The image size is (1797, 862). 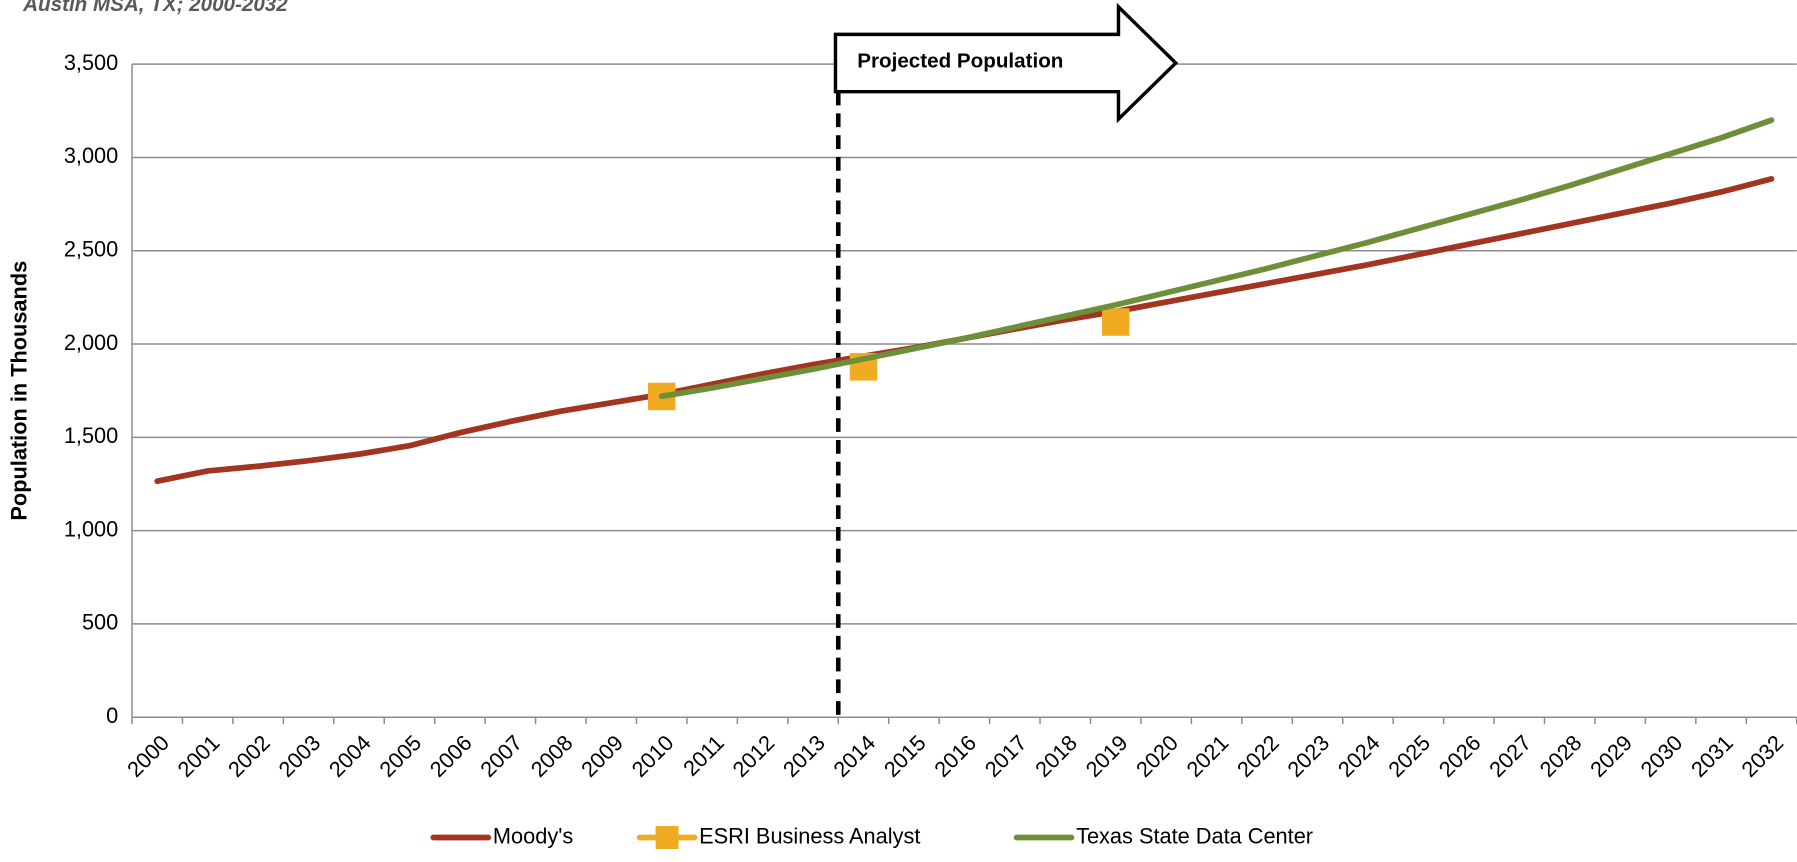 I want to click on projection-arrow: Projected Population, so click(x=1006, y=63).